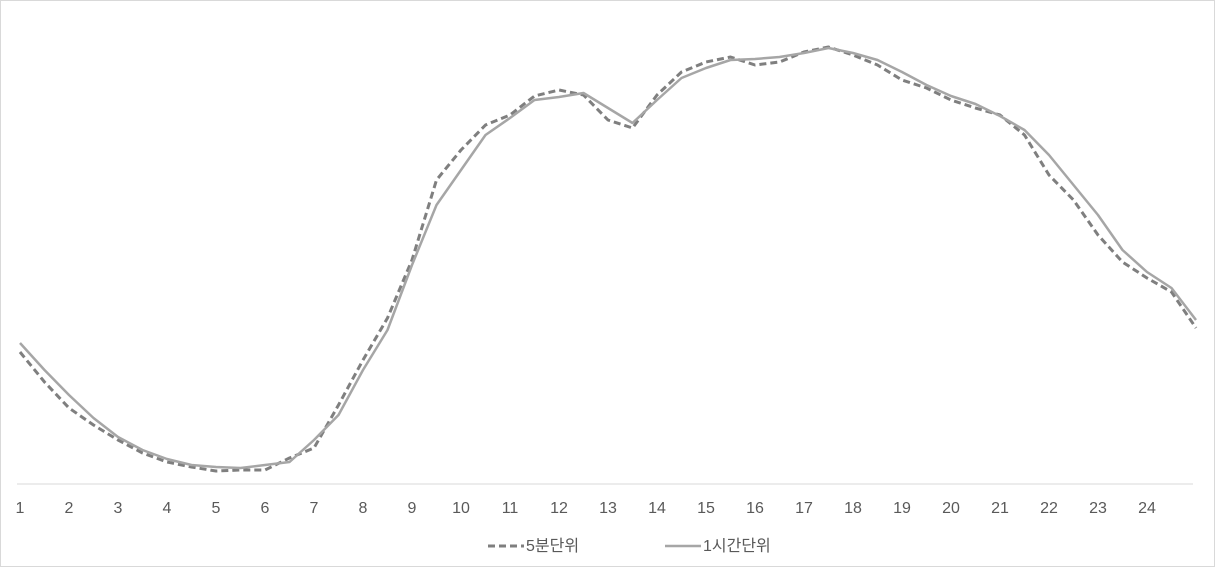  I want to click on x-tick-label: 24, so click(1147, 508).